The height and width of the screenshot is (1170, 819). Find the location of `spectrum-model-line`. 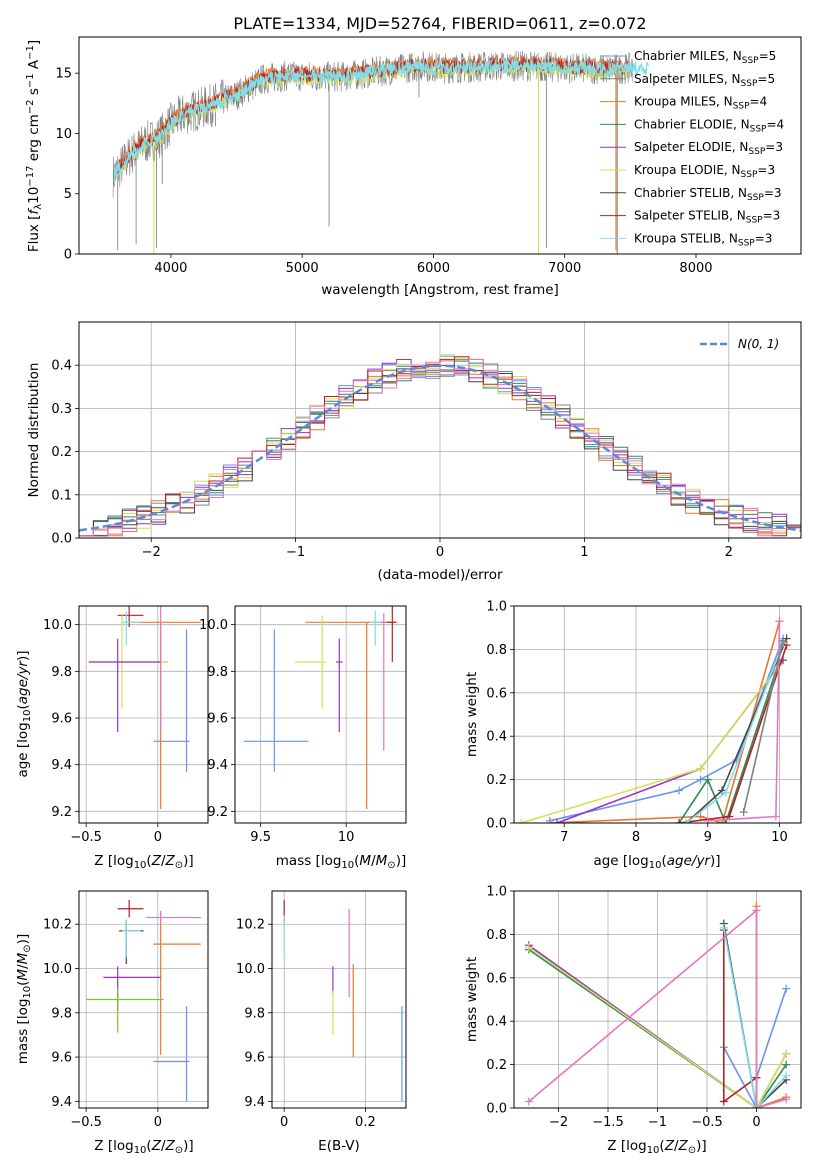

spectrum-model-line is located at coordinates (381, 120).